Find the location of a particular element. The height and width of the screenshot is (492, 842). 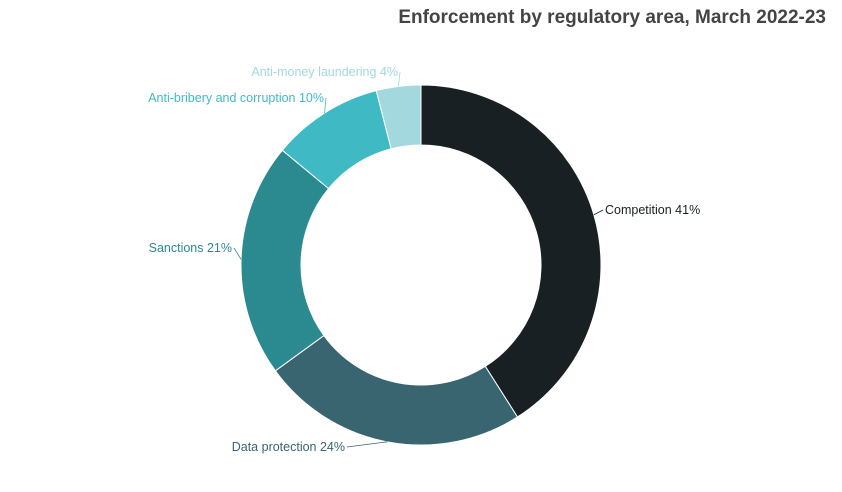

data-label: Competition 41% is located at coordinates (652, 210).